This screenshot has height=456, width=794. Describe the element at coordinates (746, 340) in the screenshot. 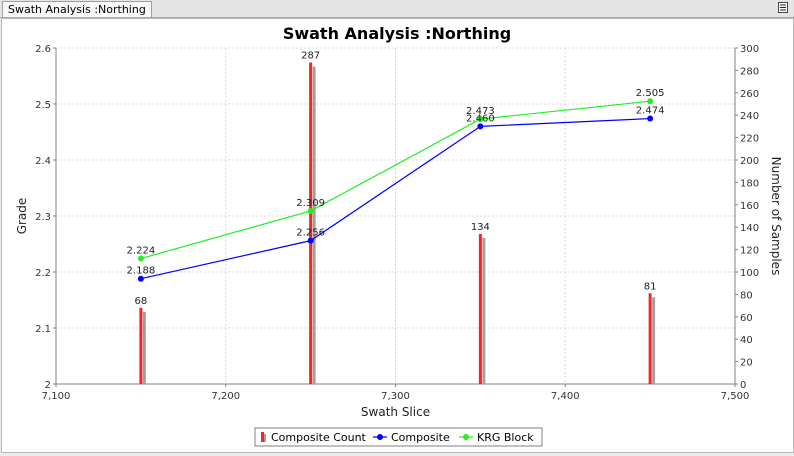

I see `y2-tick-label: 40` at that location.